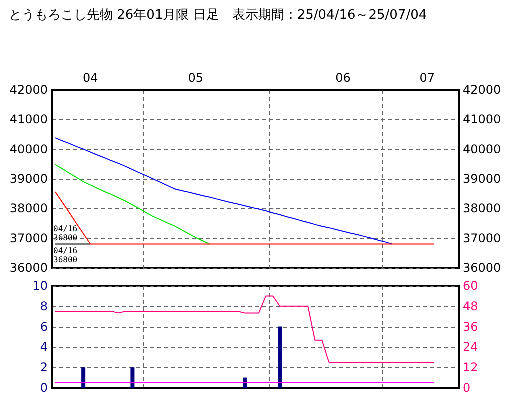 The image size is (520, 400). Describe the element at coordinates (40, 286) in the screenshot. I see `y-tick-label: 10` at that location.